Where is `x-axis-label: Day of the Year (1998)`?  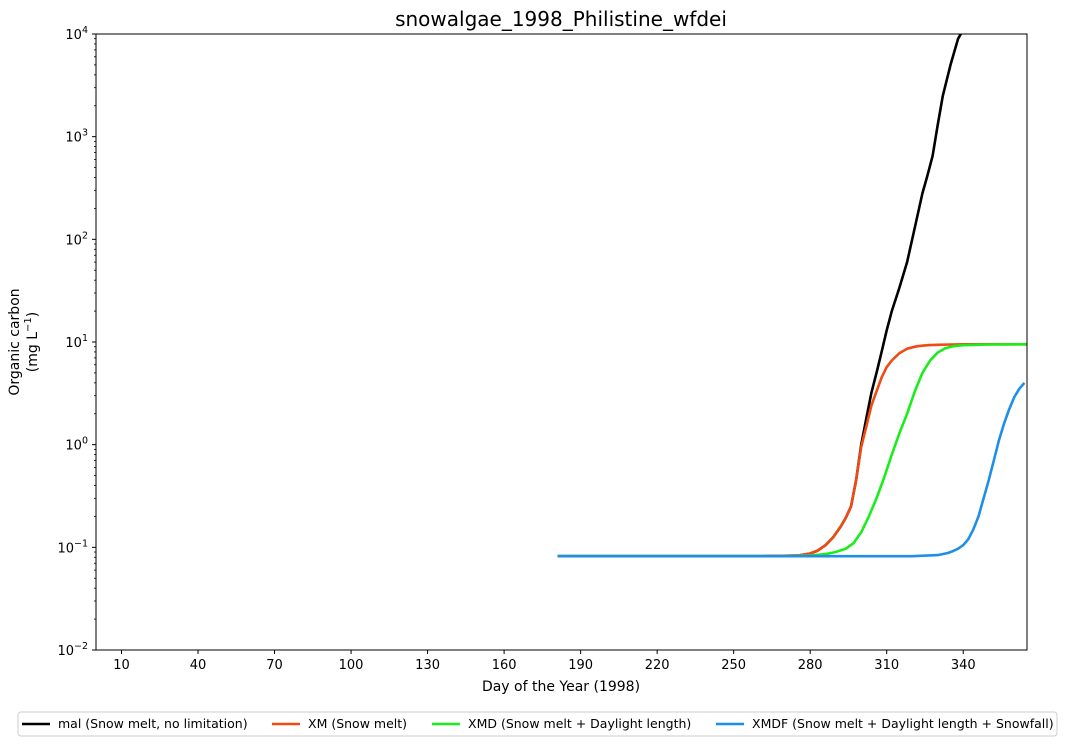
x-axis-label: Day of the Year (1998) is located at coordinates (561, 687).